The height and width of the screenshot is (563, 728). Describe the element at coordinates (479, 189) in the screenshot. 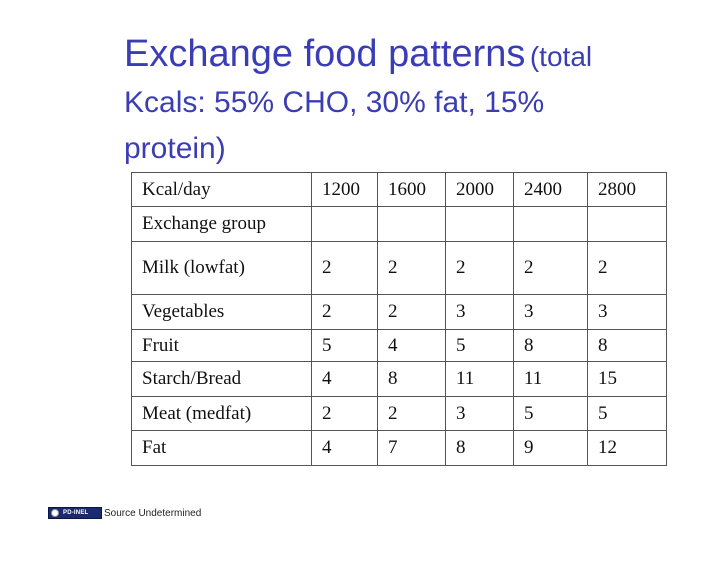

I see `table-cell: 2000` at that location.